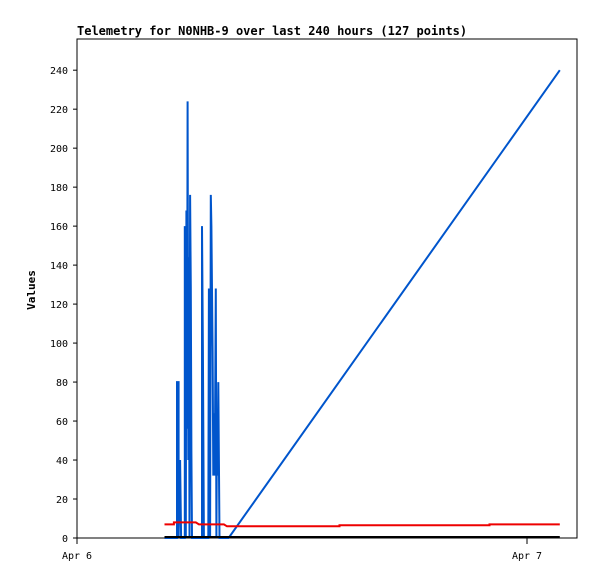 The width and height of the screenshot is (597, 579). What do you see at coordinates (59, 149) in the screenshot?
I see `y-tick-label: 200` at bounding box center [59, 149].